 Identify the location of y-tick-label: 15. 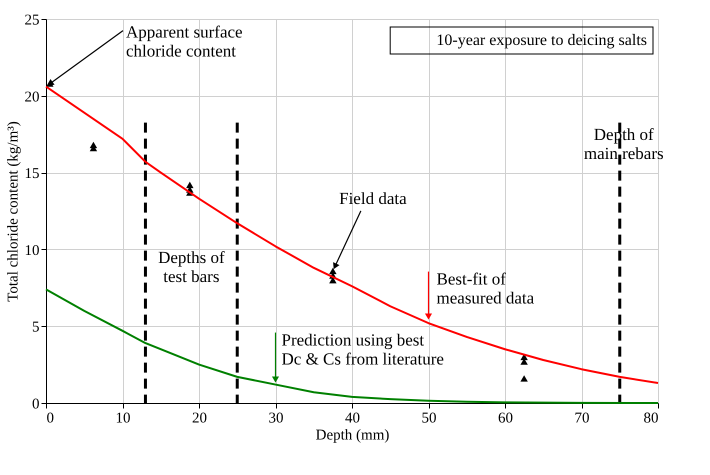
(32, 174).